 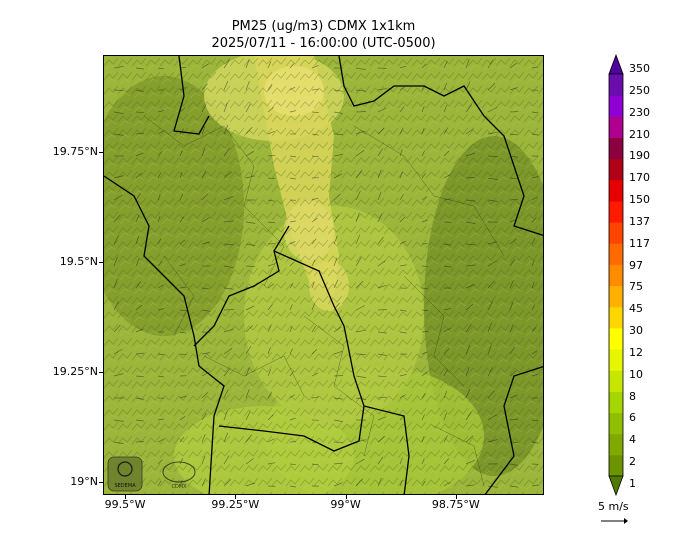 What do you see at coordinates (179, 475) in the screenshot?
I see `logo-cdmx: CDMX` at bounding box center [179, 475].